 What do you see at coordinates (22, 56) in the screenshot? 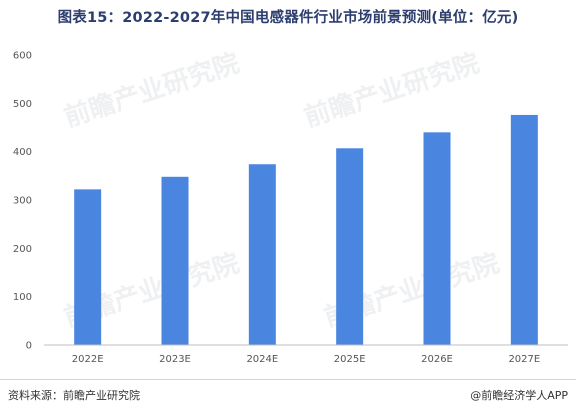
I see `y-tick-label: 600` at bounding box center [22, 56].